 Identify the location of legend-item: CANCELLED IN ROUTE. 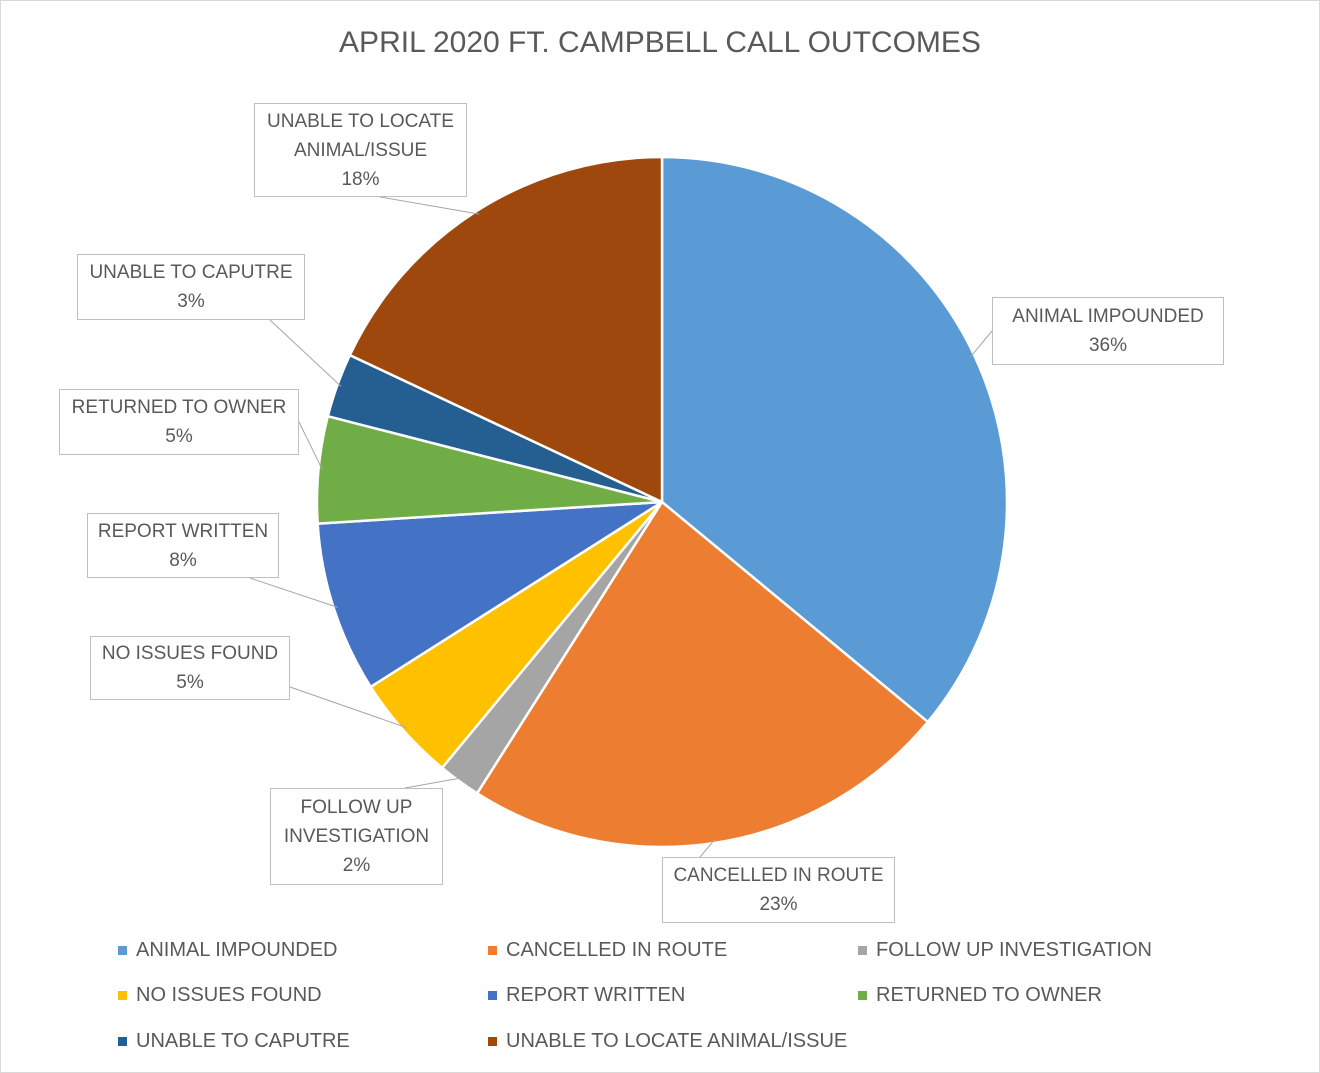
(607, 950).